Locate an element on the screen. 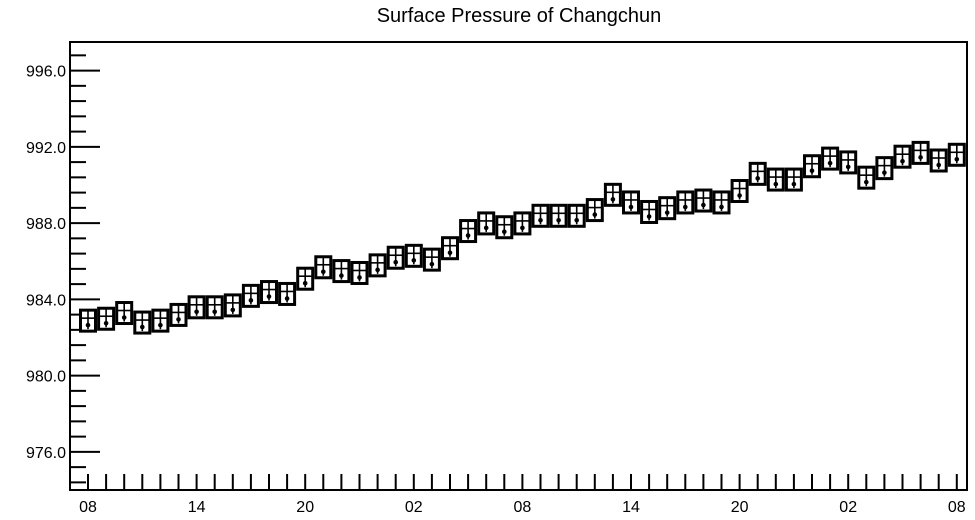 This screenshot has width=975, height=520. y-axis: 976.0 980.0 984.0 988.0 992.0 996.0 is located at coordinates (63, 269).